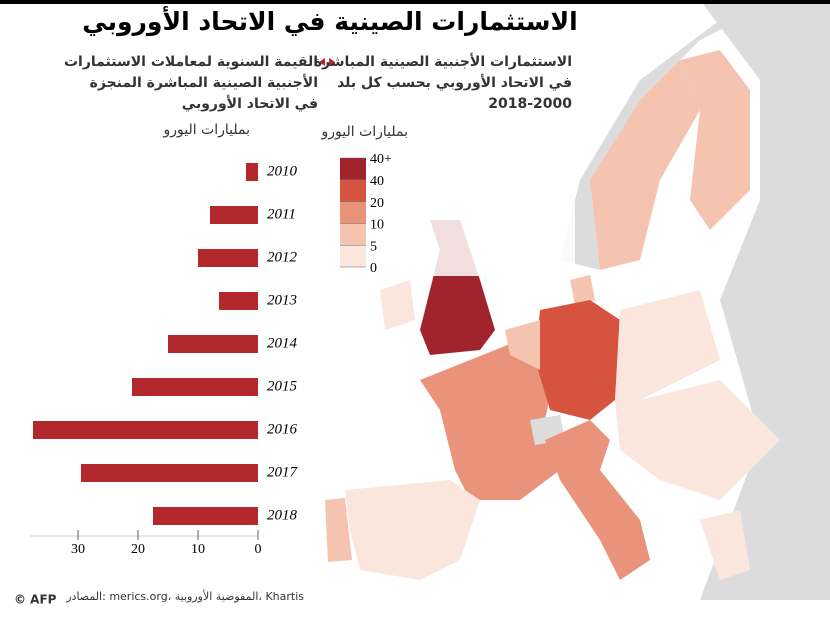 The image size is (830, 624). What do you see at coordinates (282, 300) in the screenshot?
I see `y-tick-label: 2013` at bounding box center [282, 300].